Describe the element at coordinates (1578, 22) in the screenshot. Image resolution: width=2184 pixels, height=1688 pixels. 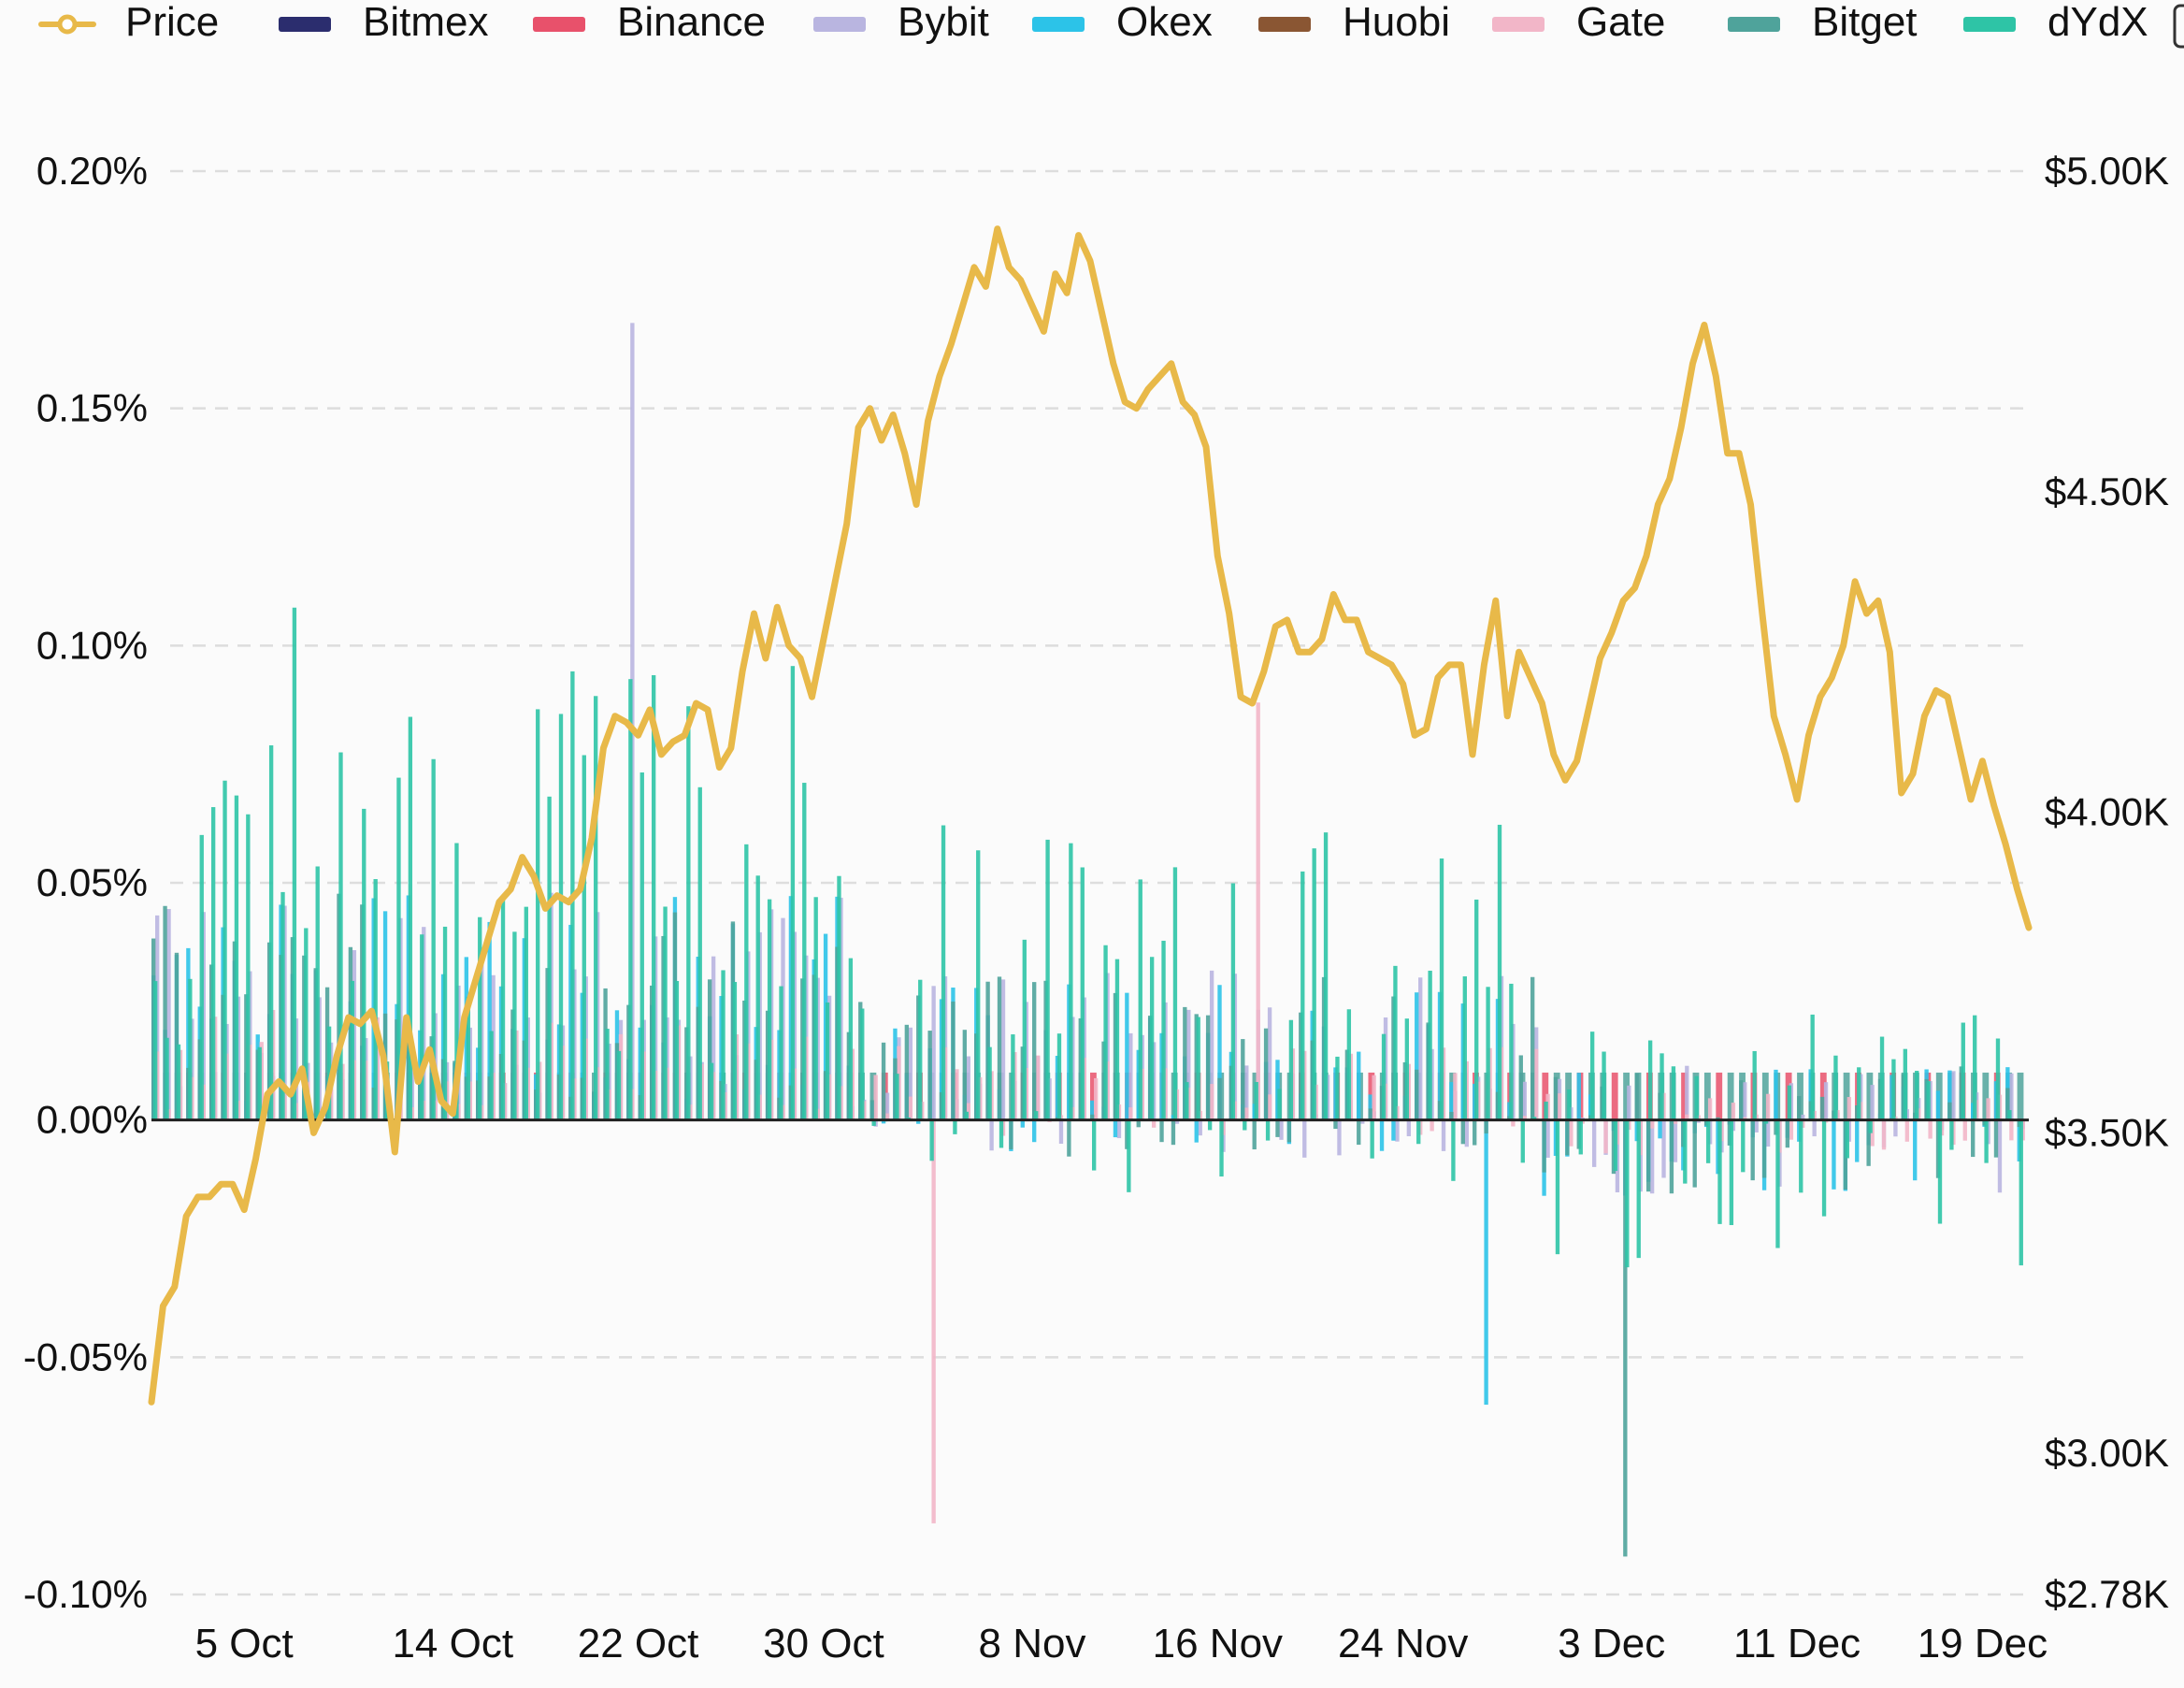
I see `legend-item-gate: Gate` at that location.